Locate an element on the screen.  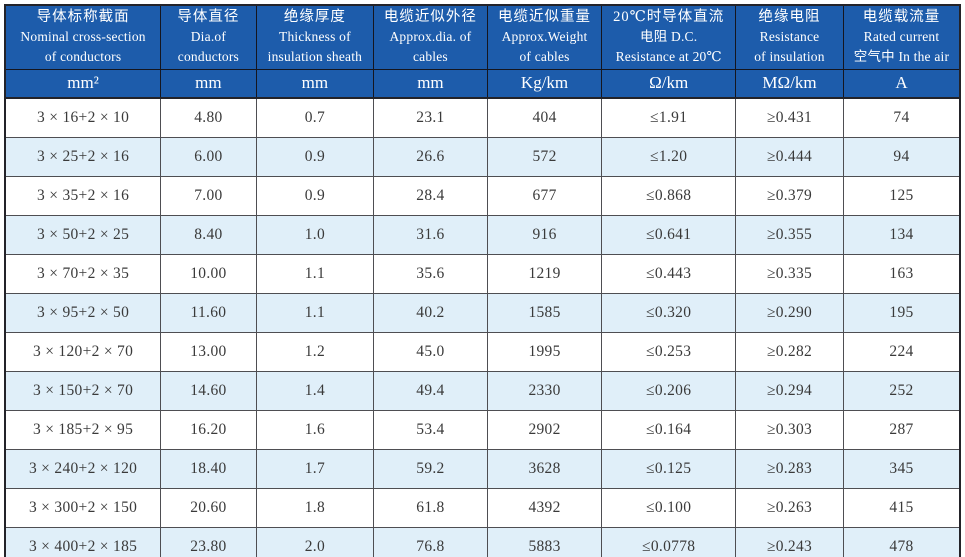
table-cell: 26.6 is located at coordinates (430, 157).